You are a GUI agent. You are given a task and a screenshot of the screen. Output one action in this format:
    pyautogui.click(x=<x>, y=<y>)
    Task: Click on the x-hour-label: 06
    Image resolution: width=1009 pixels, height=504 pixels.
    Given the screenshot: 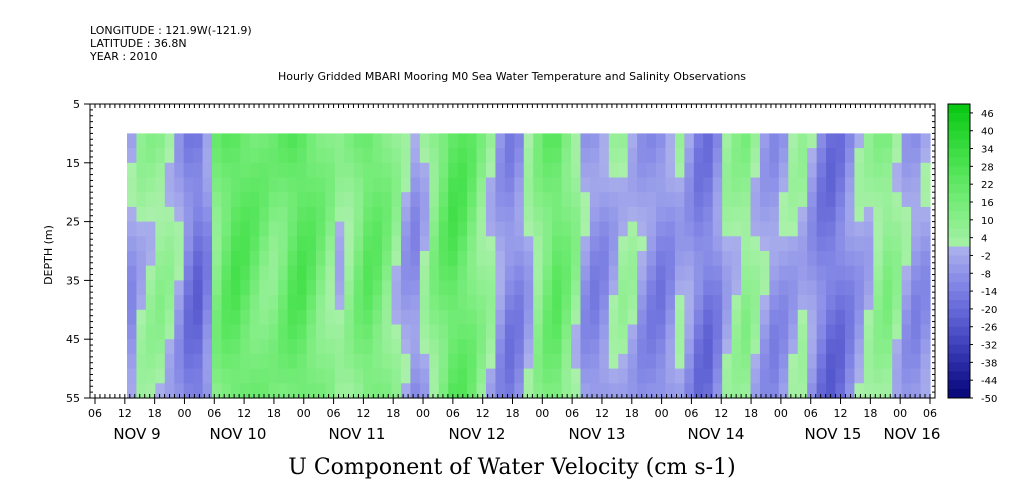 What is the action you would take?
    pyautogui.click(x=572, y=413)
    